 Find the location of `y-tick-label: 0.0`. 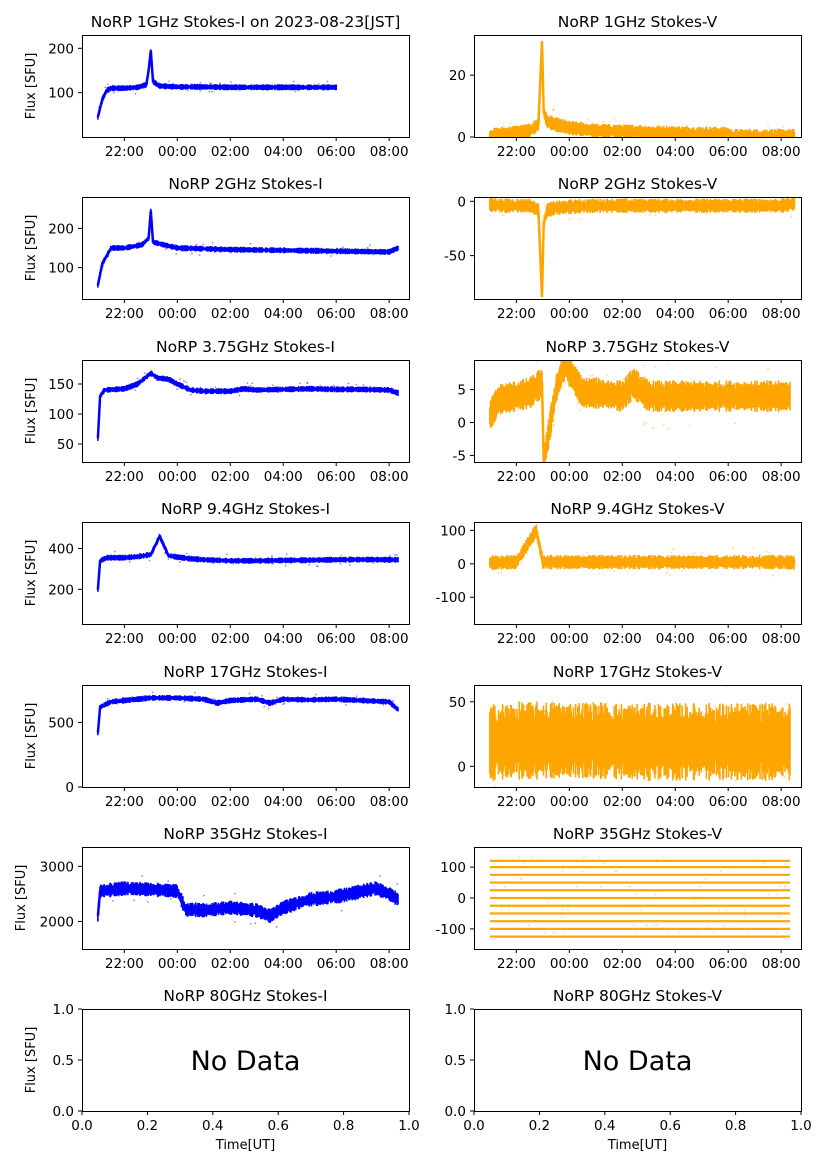

y-tick-label: 0.0 is located at coordinates (63, 1112).